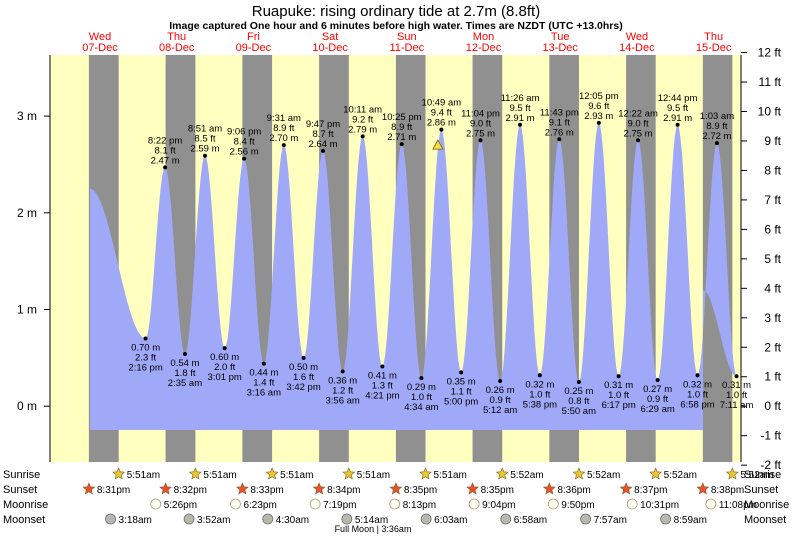  I want to click on low-tide-label: 5:12 am, so click(500, 410).